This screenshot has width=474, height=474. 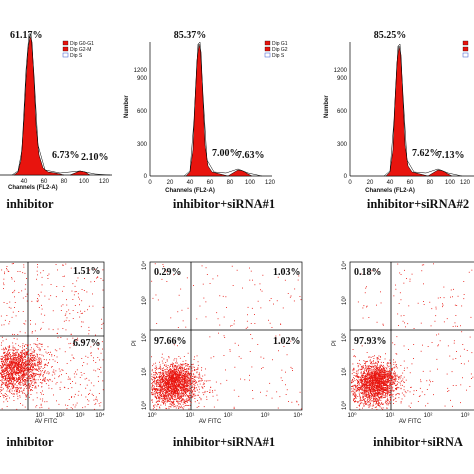 What do you see at coordinates (190, 191) in the screenshot?
I see `x-axis-label: Channels (FL2-A)` at bounding box center [190, 191].